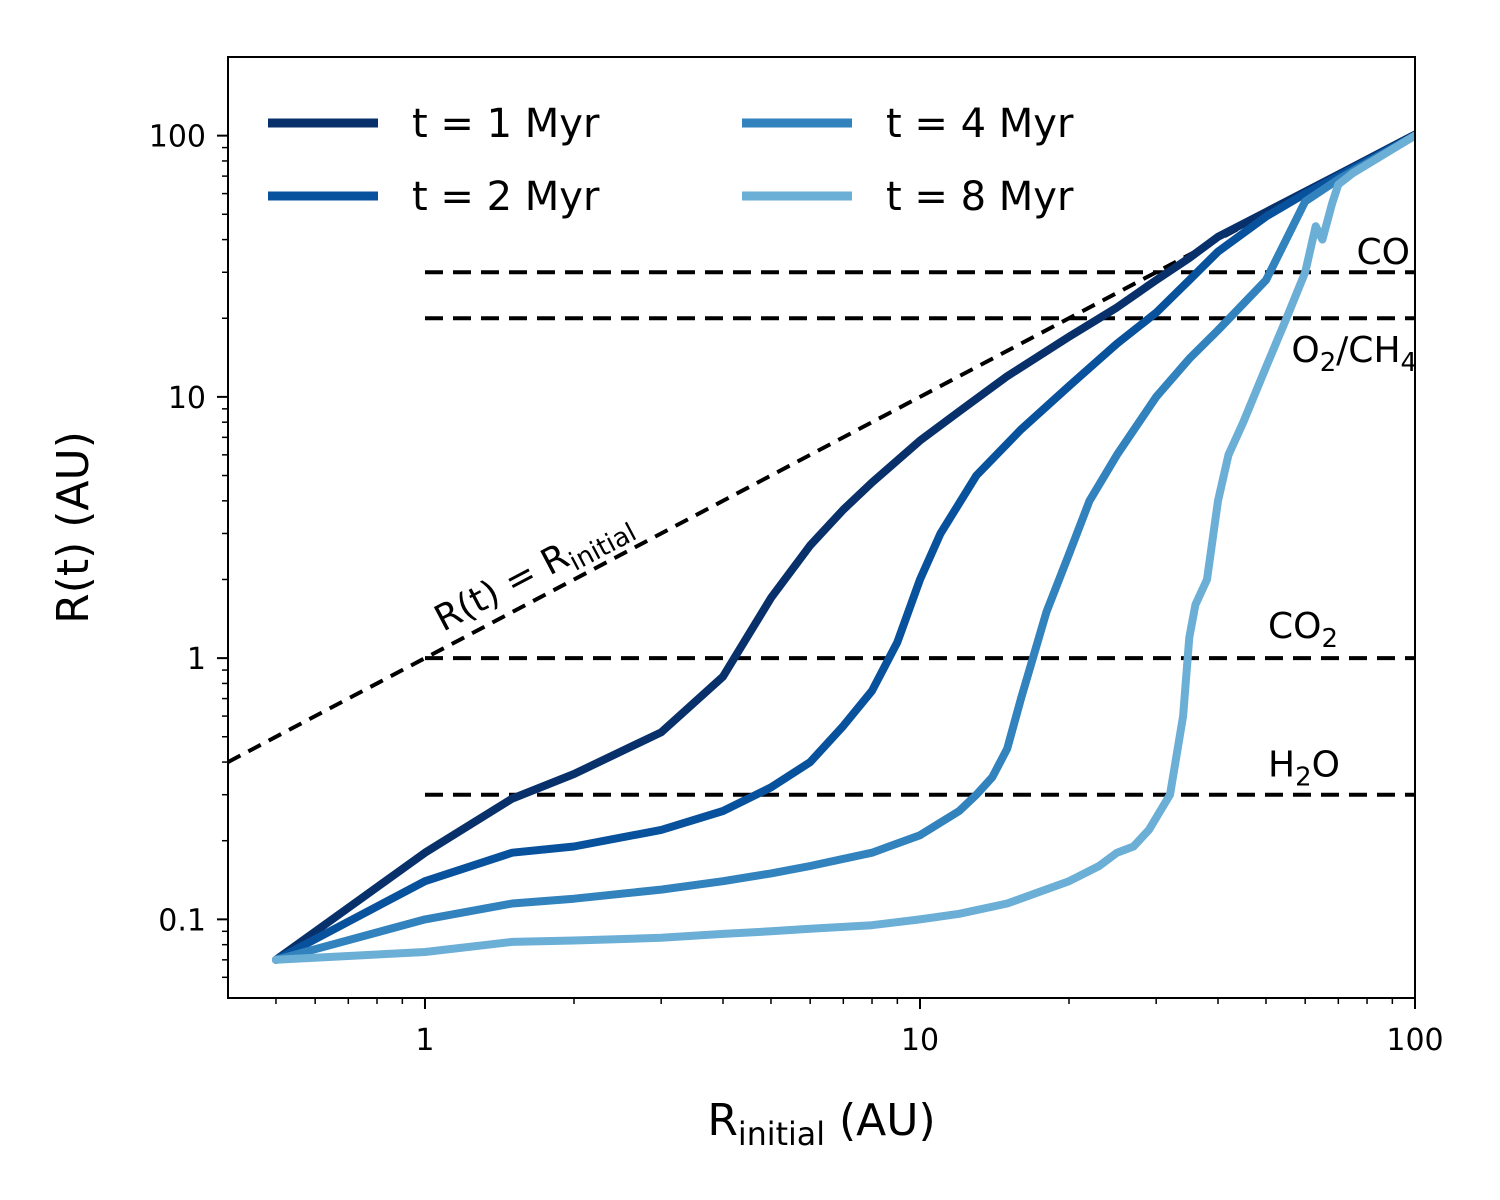 Image resolution: width=1500 pixels, height=1200 pixels. I want to click on y-tick-label: 0.1, so click(182, 920).